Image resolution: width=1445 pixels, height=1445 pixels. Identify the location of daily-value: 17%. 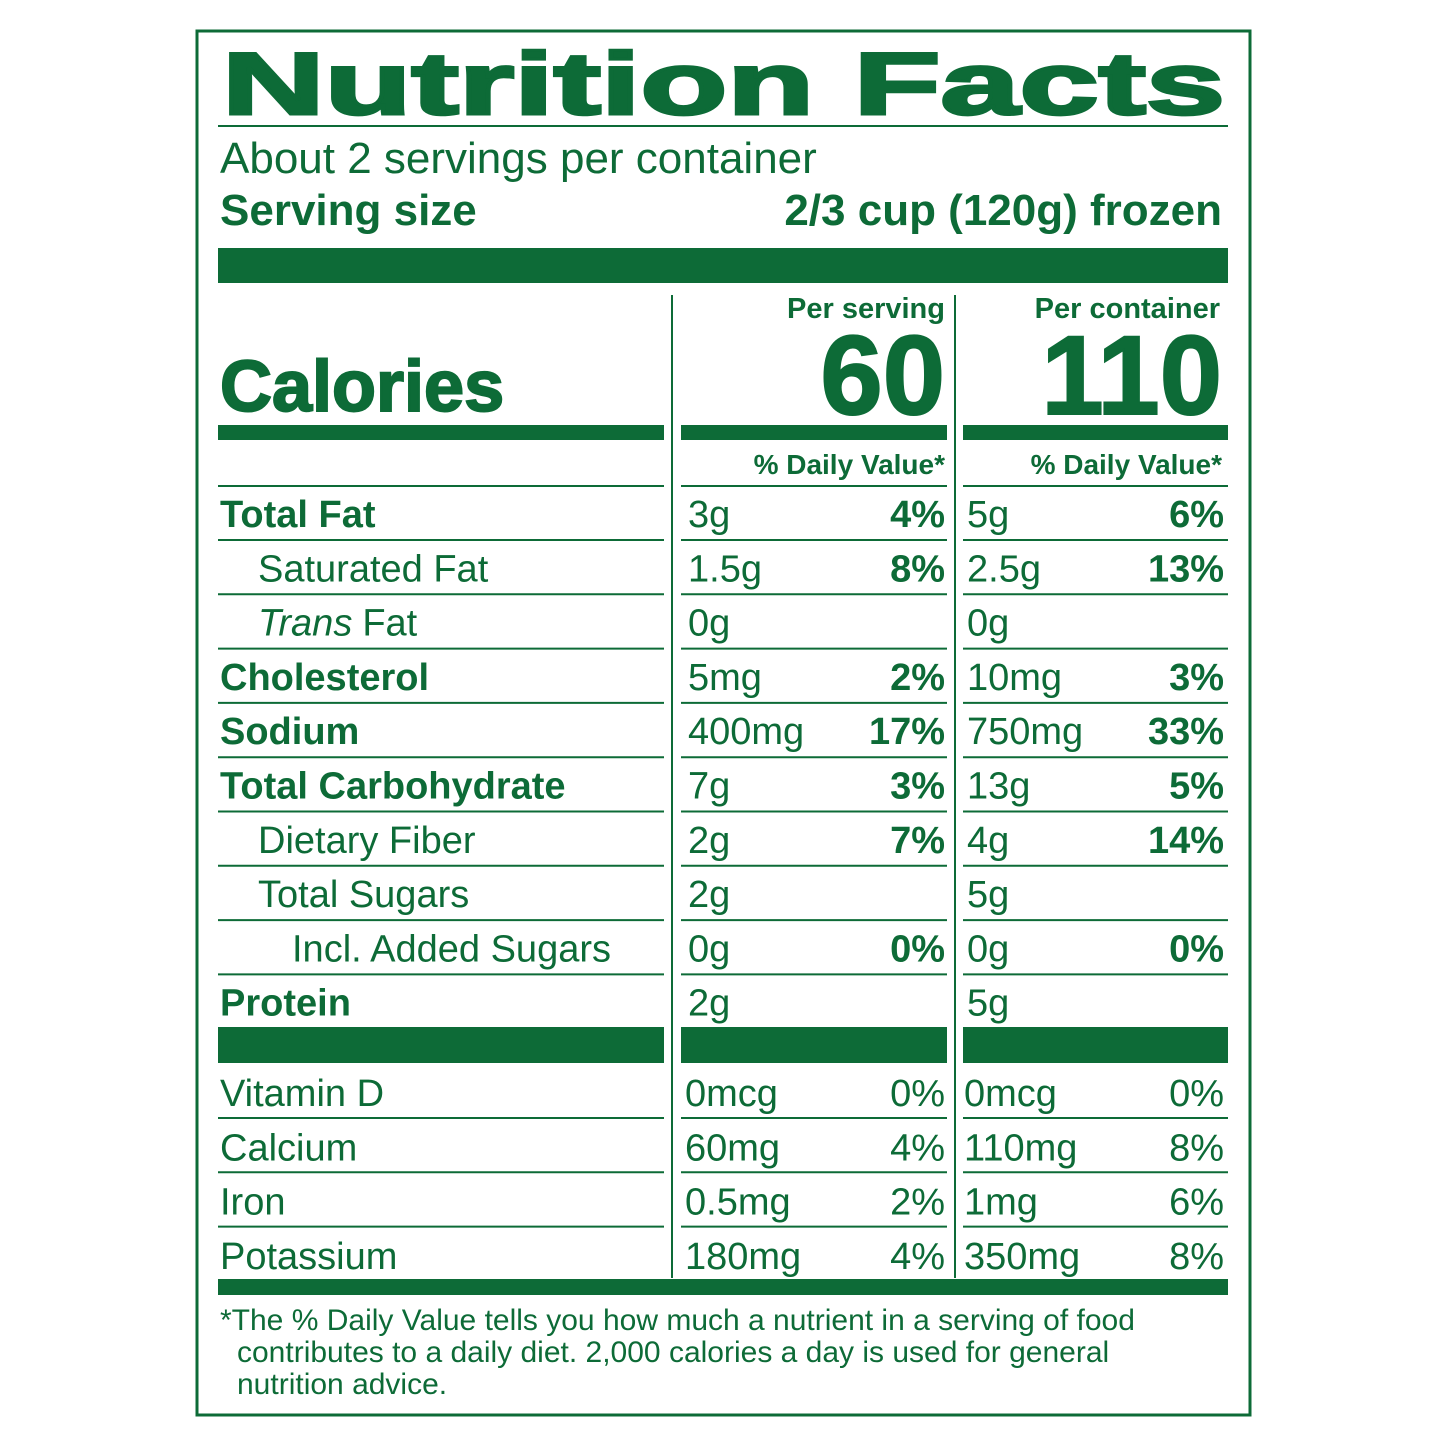
(907, 732).